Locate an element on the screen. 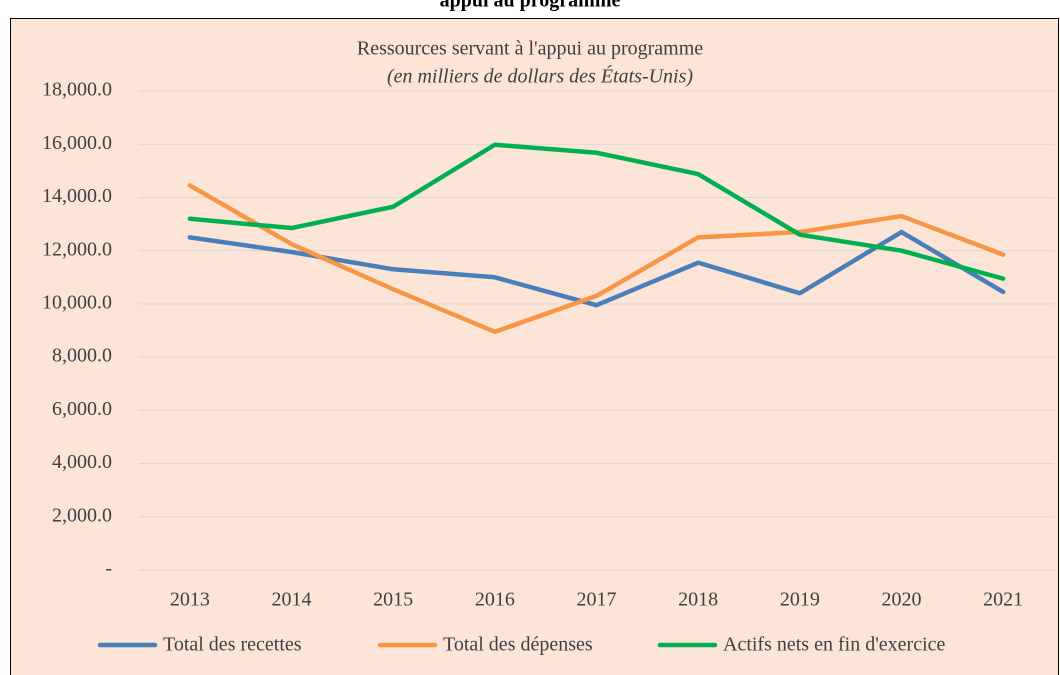 The width and height of the screenshot is (1060, 675). x-tick-label: 2015 is located at coordinates (393, 600).